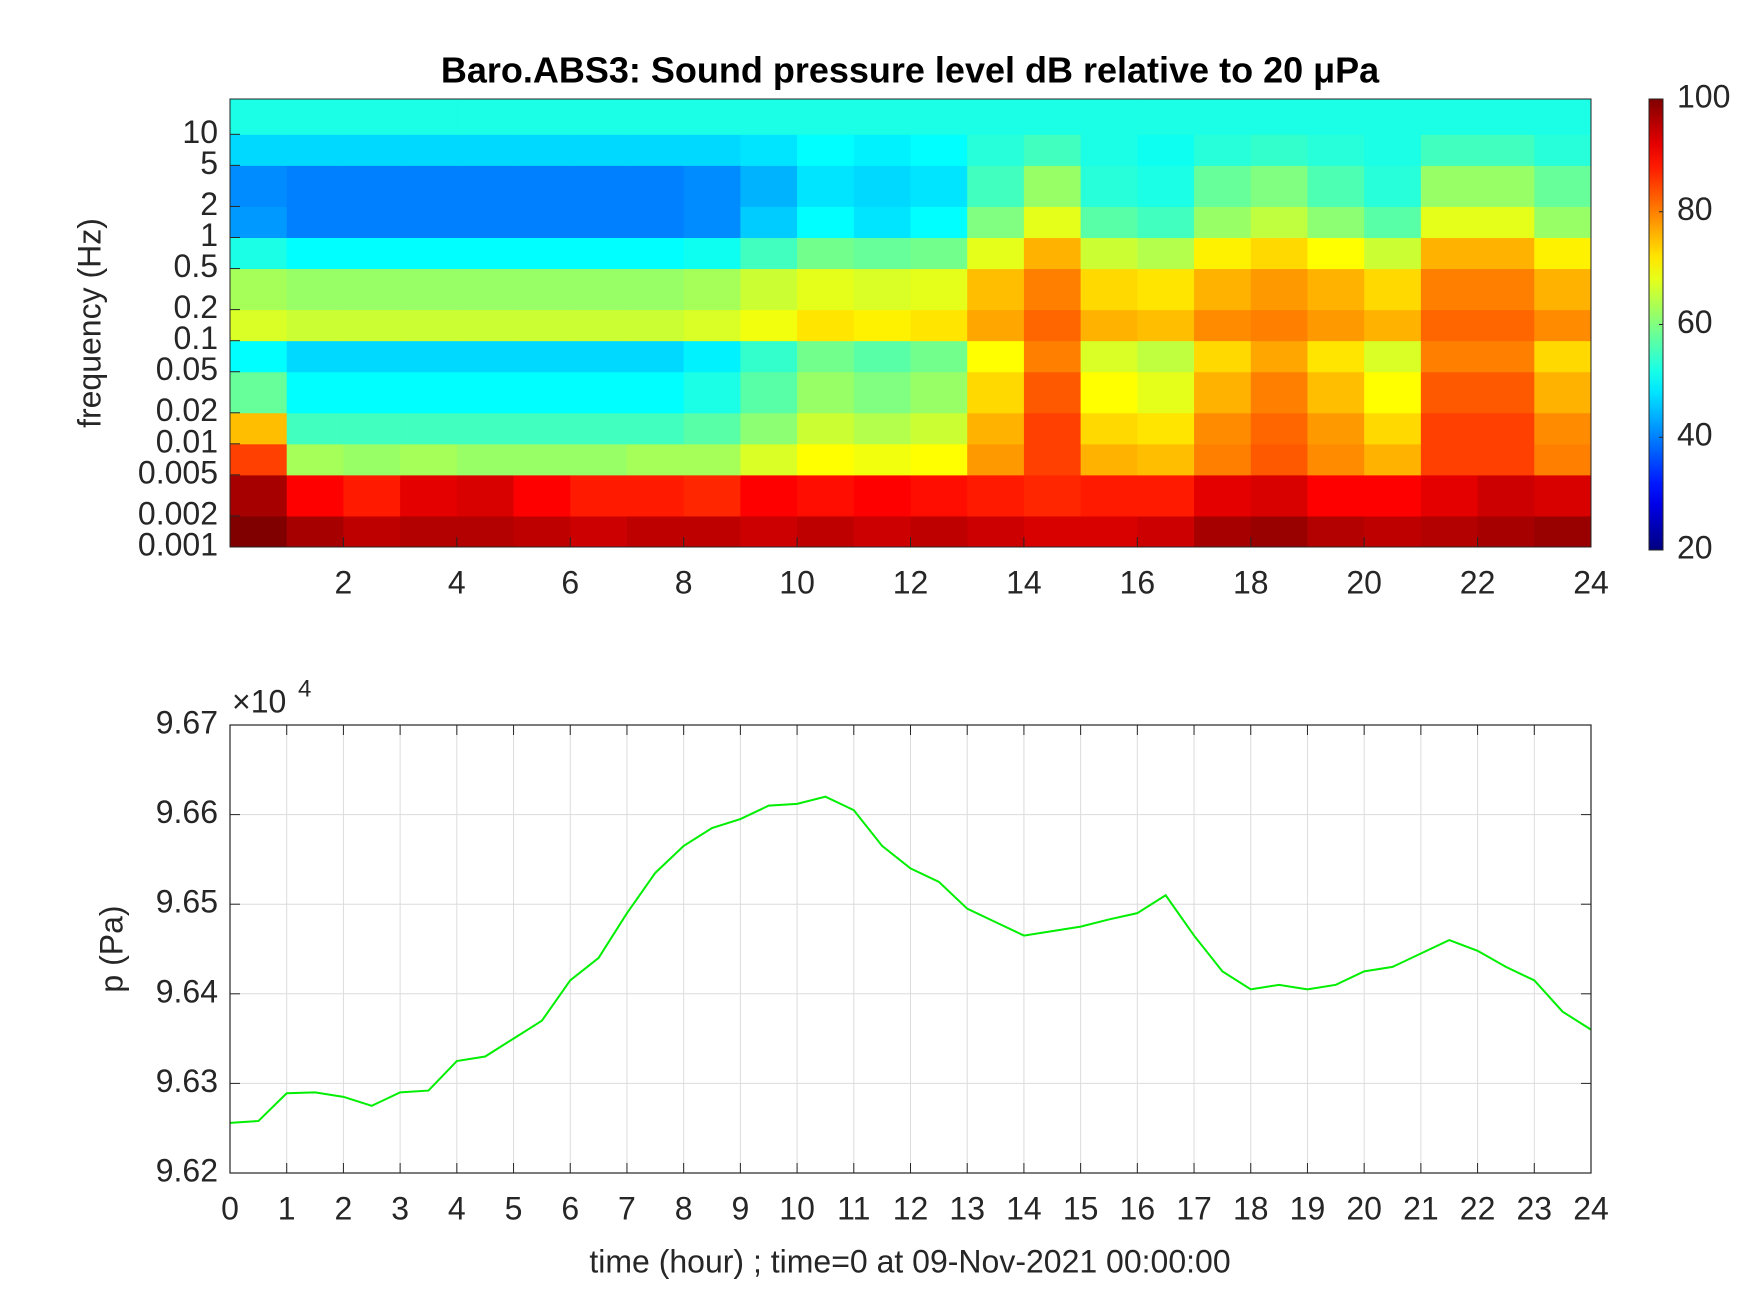 The width and height of the screenshot is (1750, 1313). Describe the element at coordinates (287, 1208) in the screenshot. I see `x-tick-label: 1` at that location.